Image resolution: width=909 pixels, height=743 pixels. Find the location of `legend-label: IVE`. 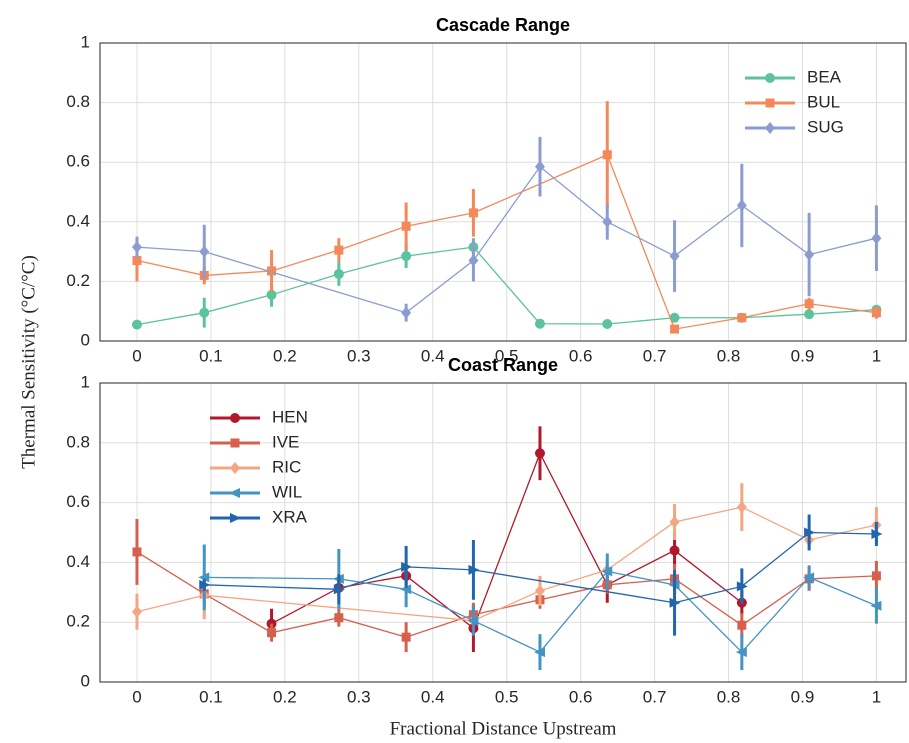

legend-label: IVE is located at coordinates (285, 441).